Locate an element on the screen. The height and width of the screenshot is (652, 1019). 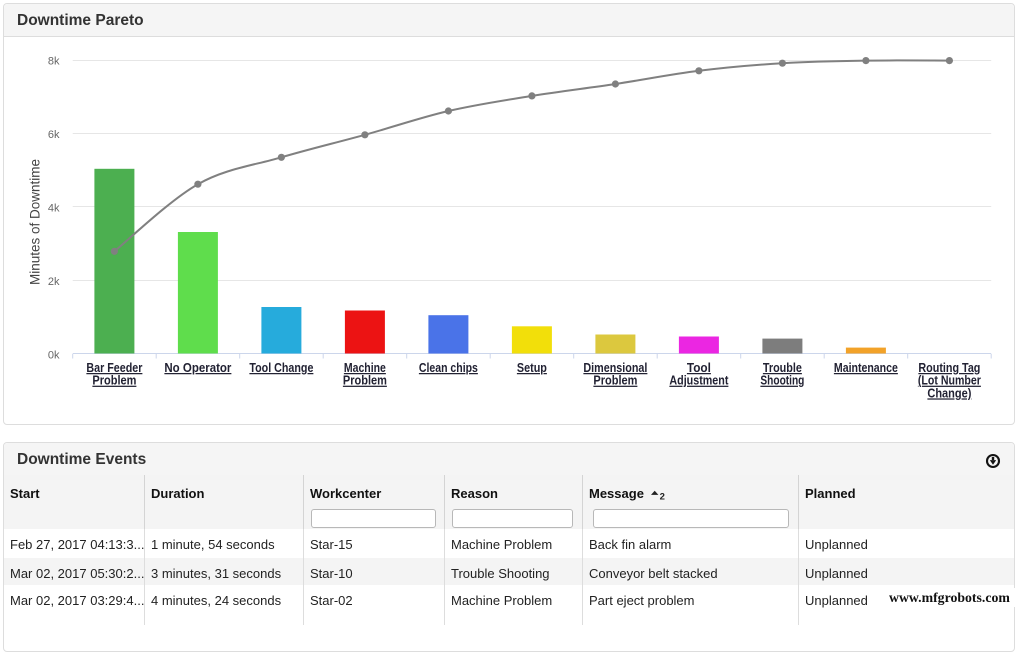
svg-text: Maintenance is located at coordinates (866, 368).